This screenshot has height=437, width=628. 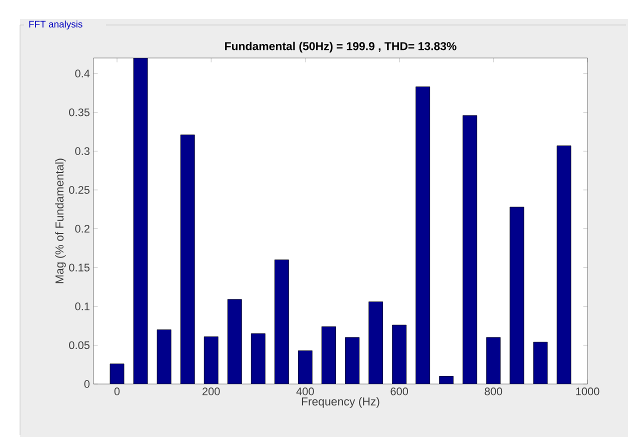 I want to click on x-tick-label: 400, so click(x=305, y=392).